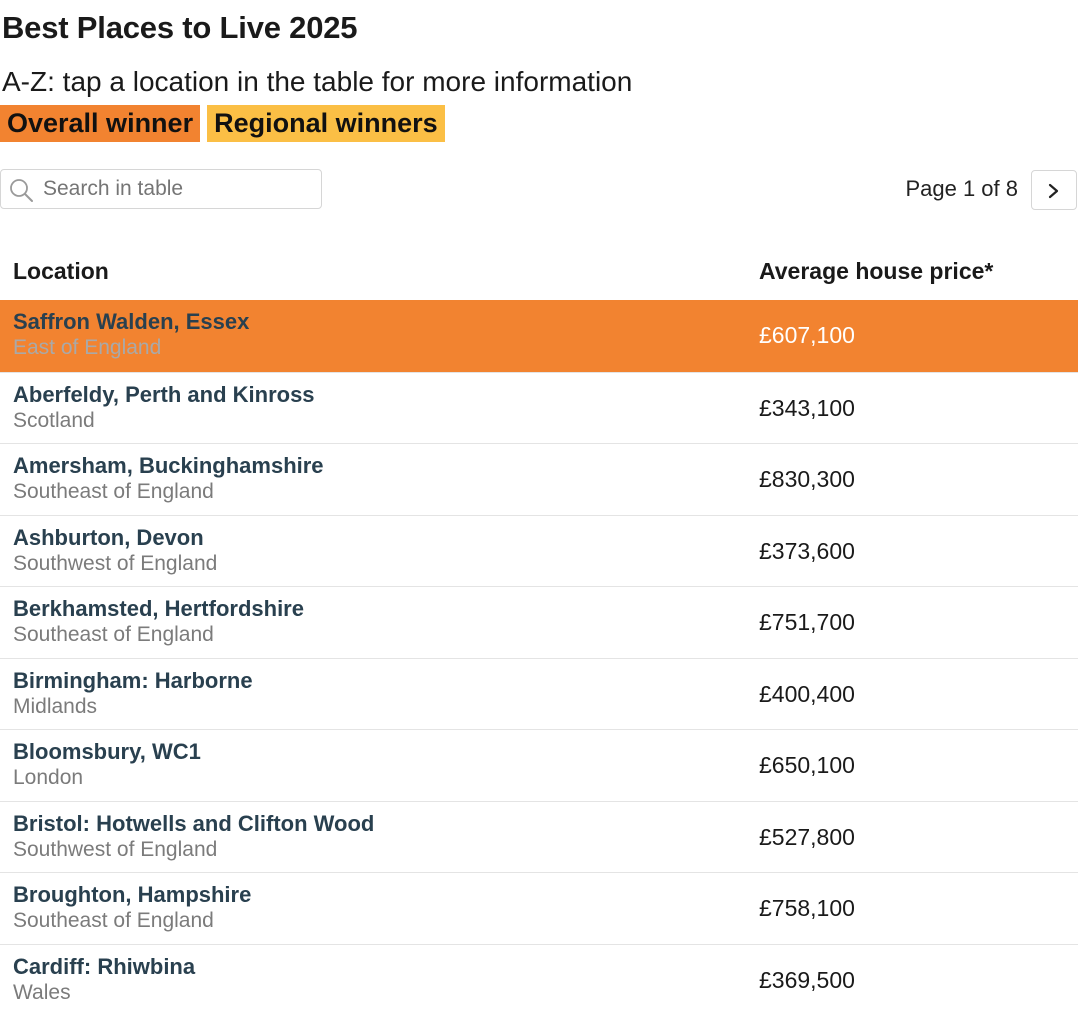 The height and width of the screenshot is (1015, 1080). Describe the element at coordinates (178, 189) in the screenshot. I see `search-input` at that location.